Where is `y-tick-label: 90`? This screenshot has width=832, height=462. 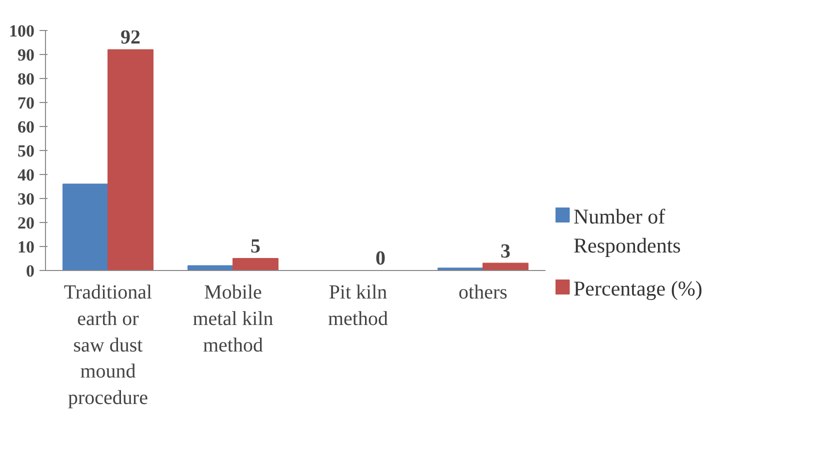 y-tick-label: 90 is located at coordinates (26, 55).